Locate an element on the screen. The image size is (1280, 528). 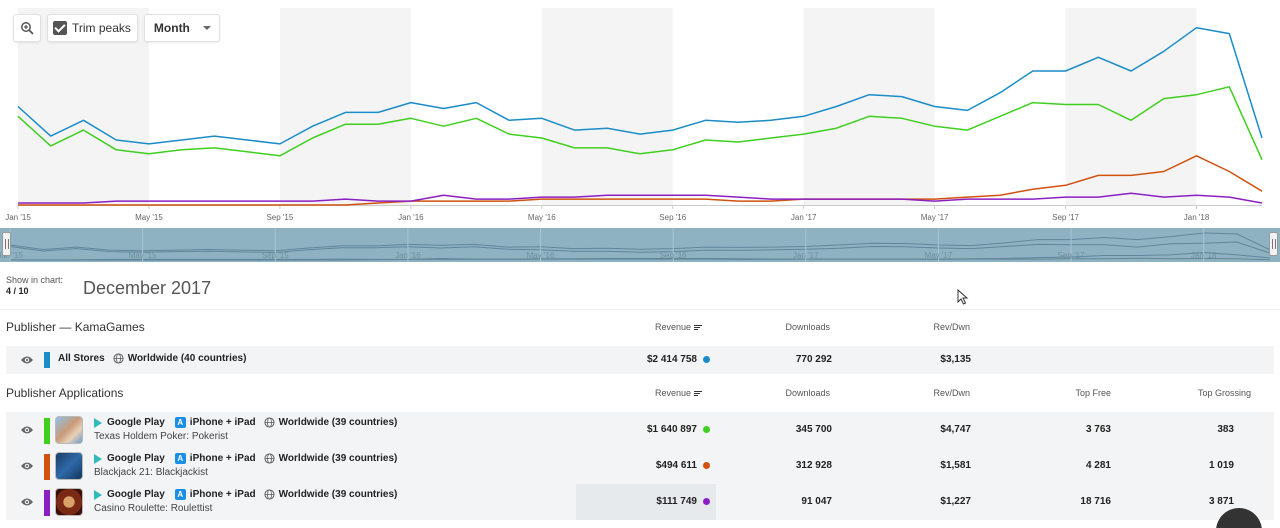
chevron-down-icon is located at coordinates (206, 28).